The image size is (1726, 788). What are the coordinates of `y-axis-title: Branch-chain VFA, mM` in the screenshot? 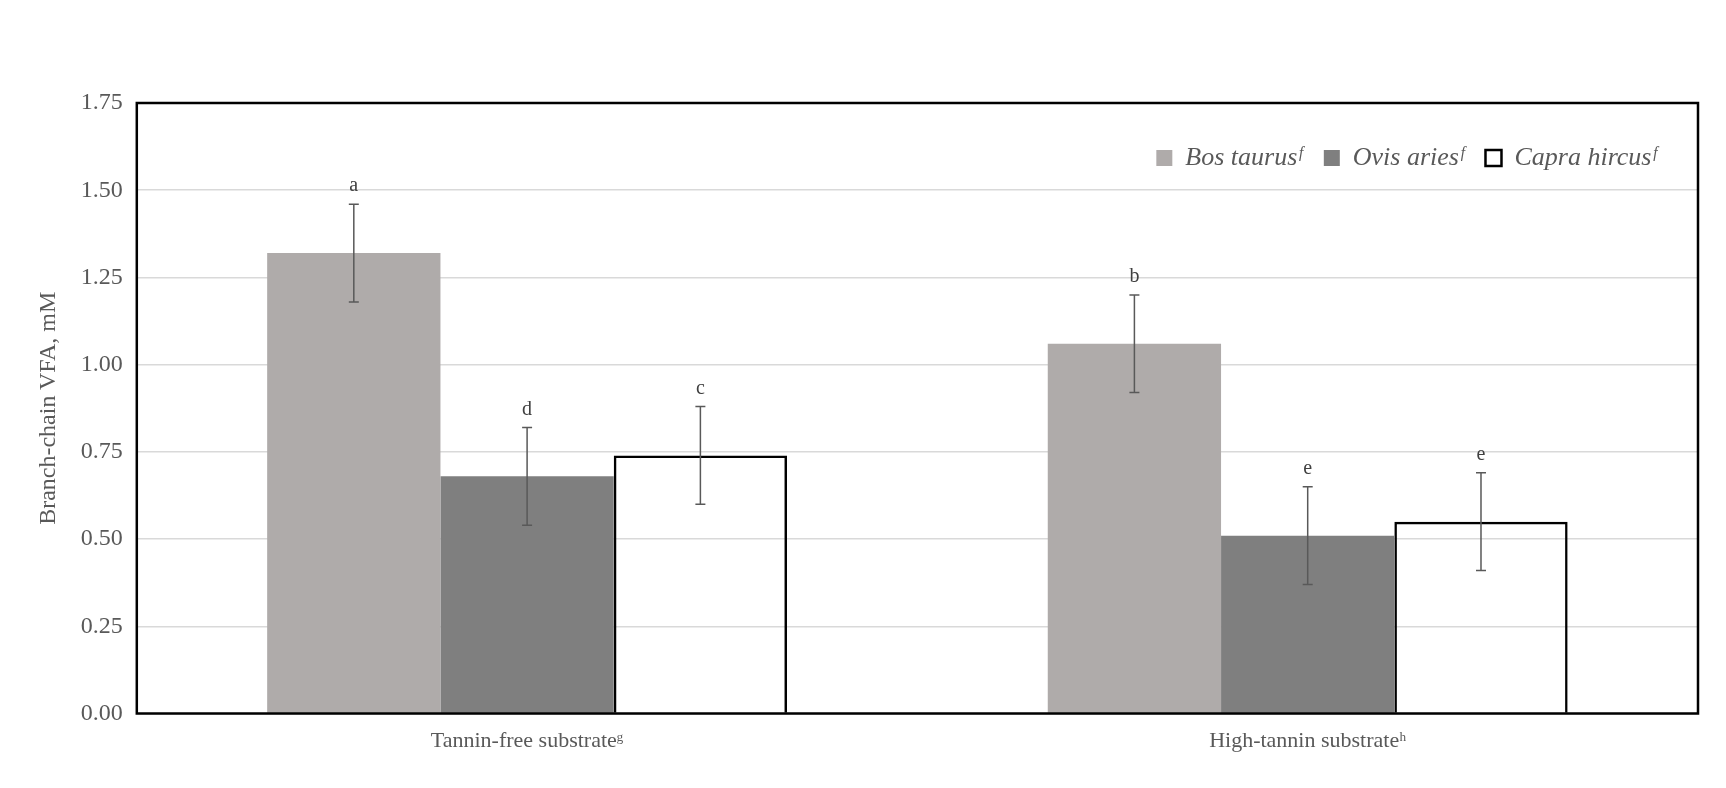 It's located at (46, 408).